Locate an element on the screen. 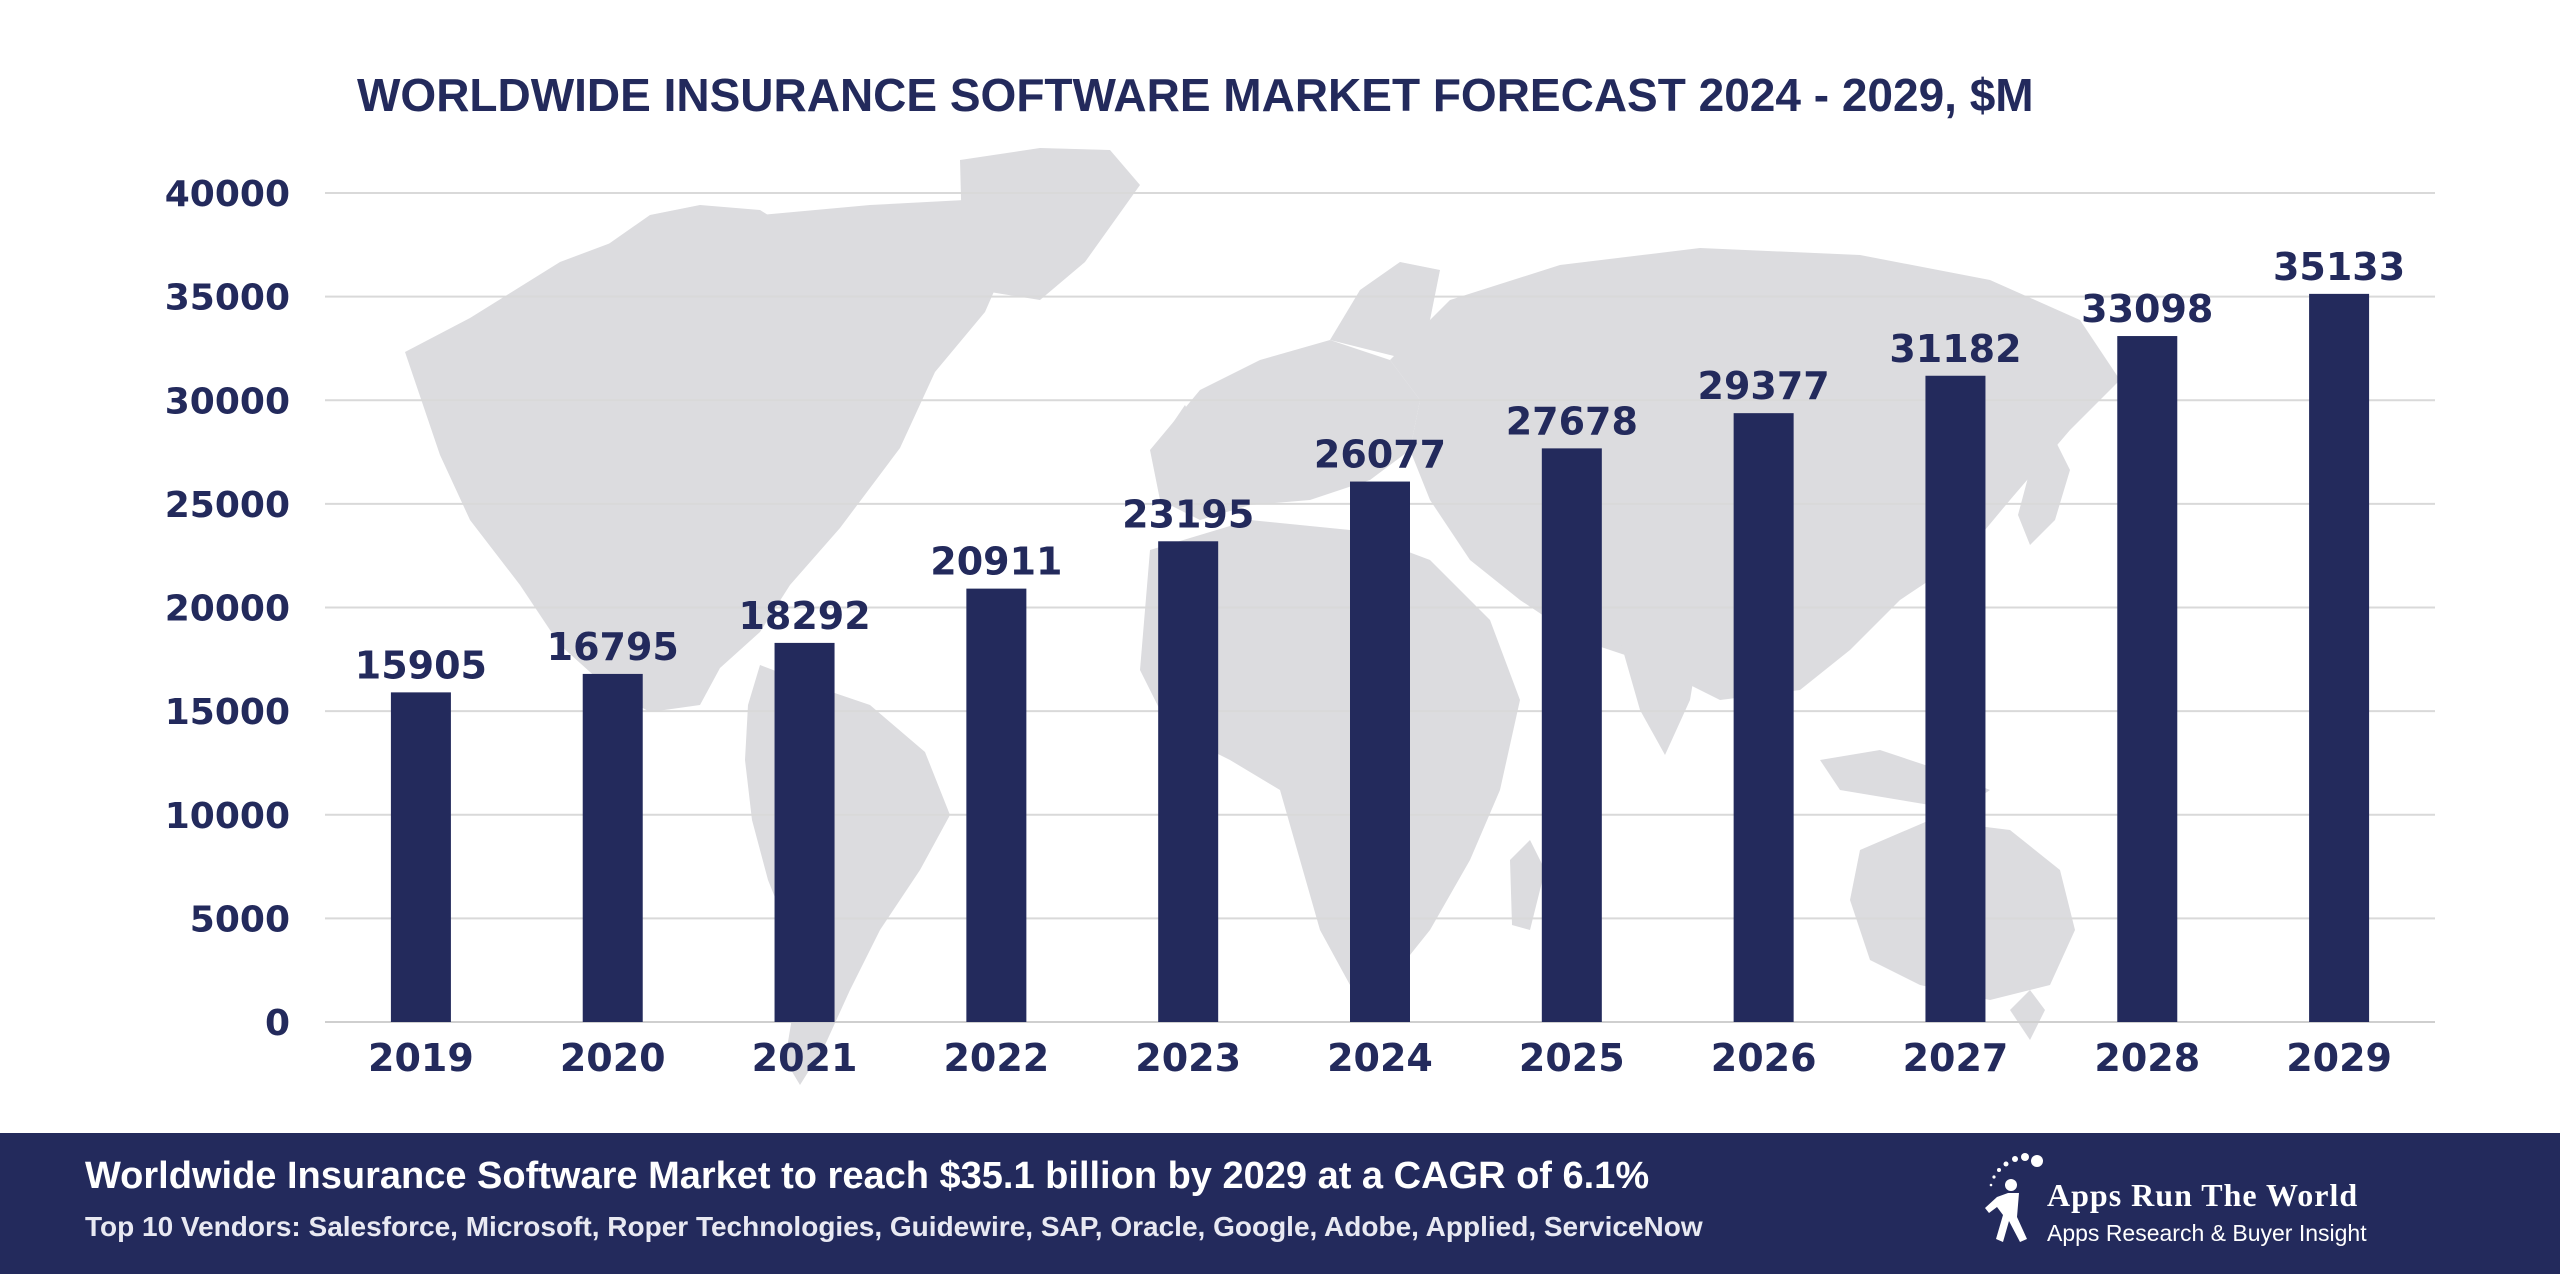 The width and height of the screenshot is (2560, 1274). data-label-2019: 15905 is located at coordinates (421, 665).